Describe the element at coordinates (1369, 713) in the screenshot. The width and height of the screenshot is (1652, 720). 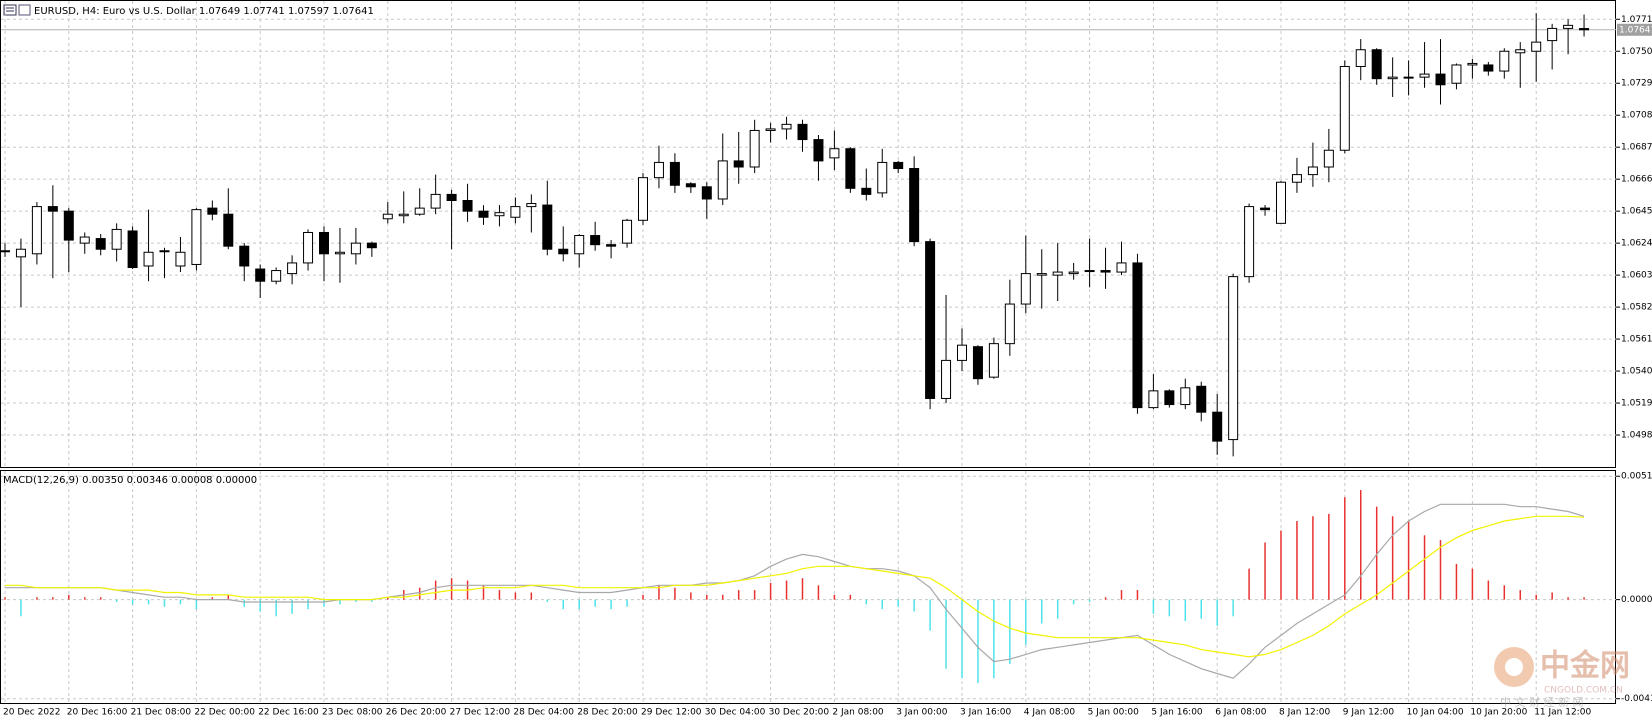
I see `x-tick-label: 9 Jan 12:00` at that location.